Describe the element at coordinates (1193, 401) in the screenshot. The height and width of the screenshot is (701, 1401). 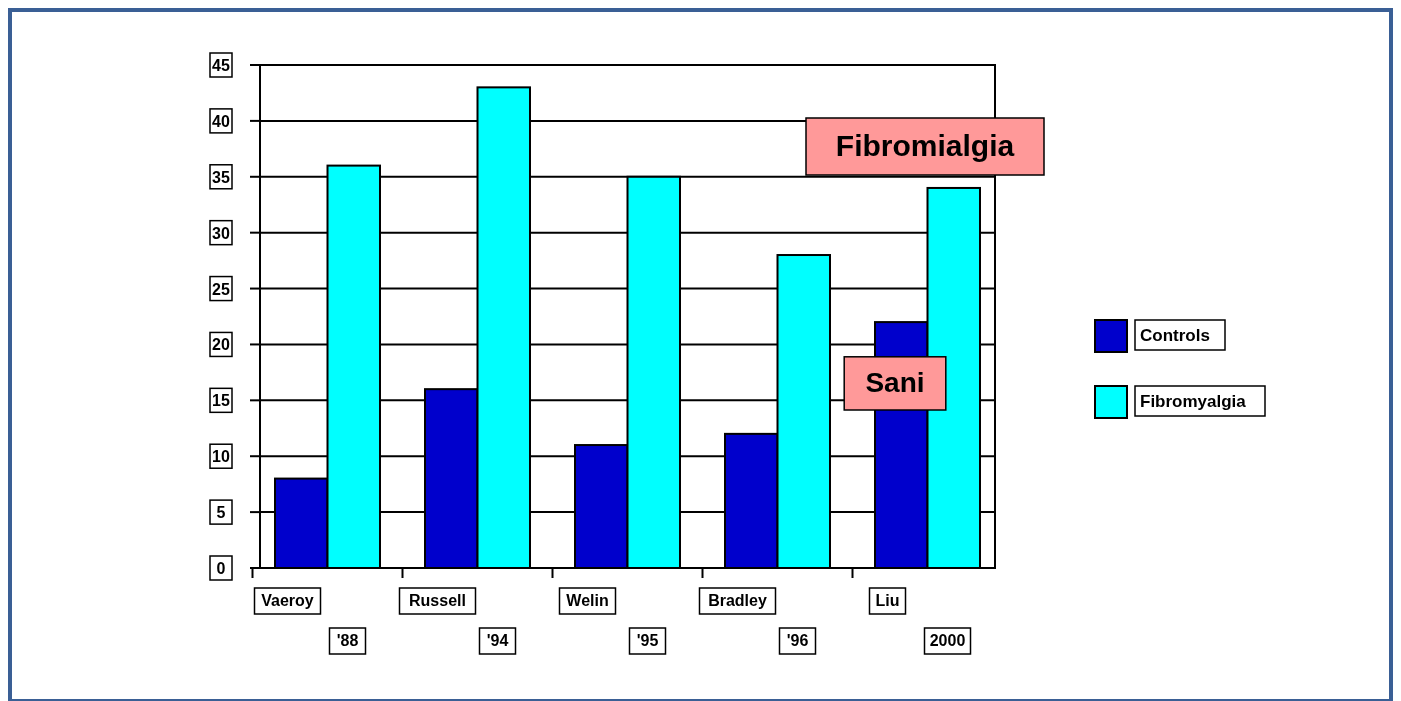
I see `legend-label: Fibromyalgia` at that location.